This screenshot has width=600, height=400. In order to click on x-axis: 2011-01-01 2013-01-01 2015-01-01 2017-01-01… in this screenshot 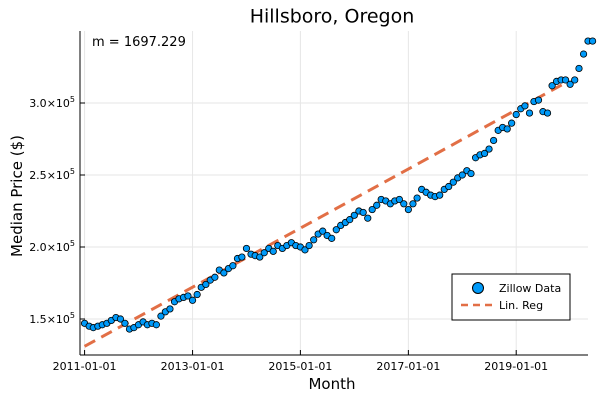, I will do `click(300, 361)`.